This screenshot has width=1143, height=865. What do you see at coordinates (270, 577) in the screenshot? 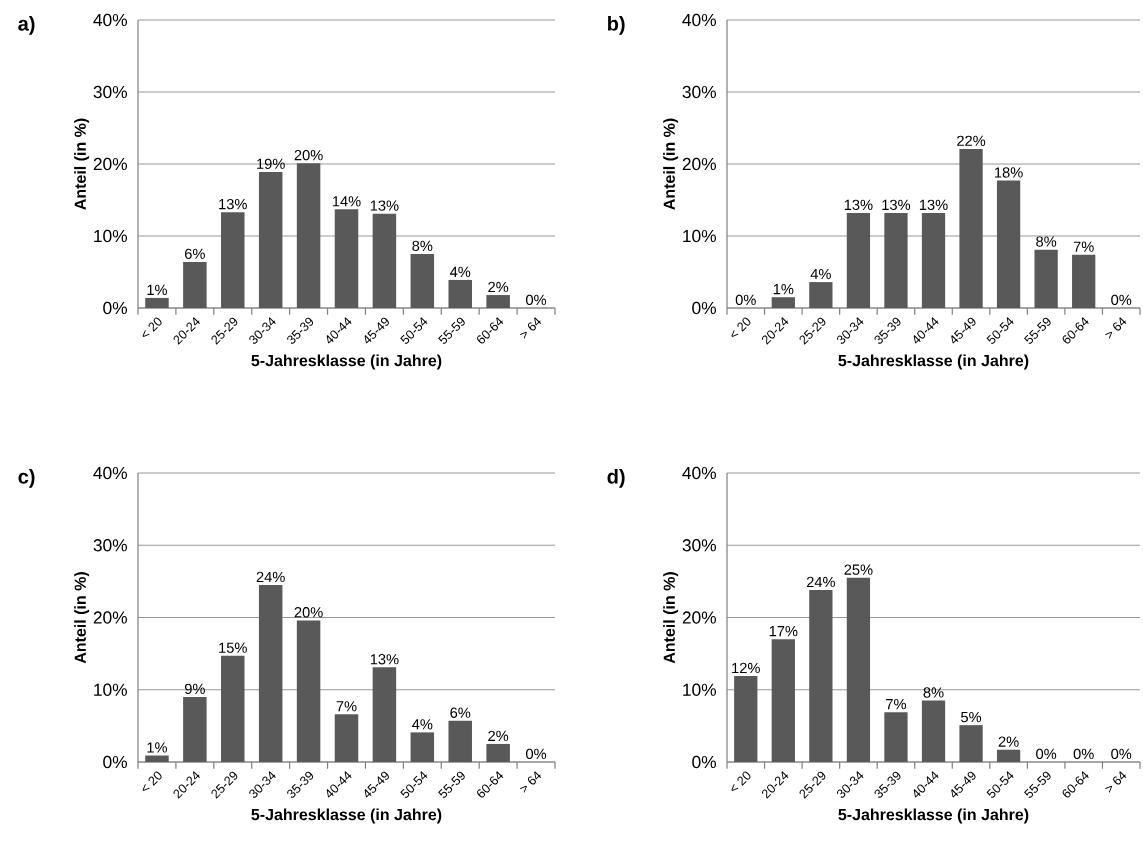
I see `data-label: 24%` at bounding box center [270, 577].